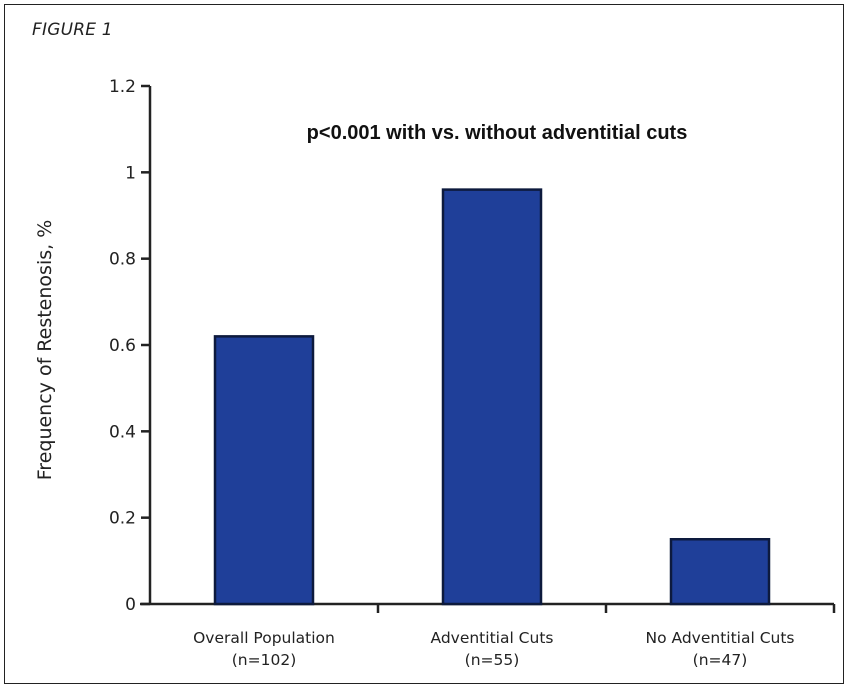 The width and height of the screenshot is (850, 690). I want to click on category-label: Overall Population, so click(264, 638).